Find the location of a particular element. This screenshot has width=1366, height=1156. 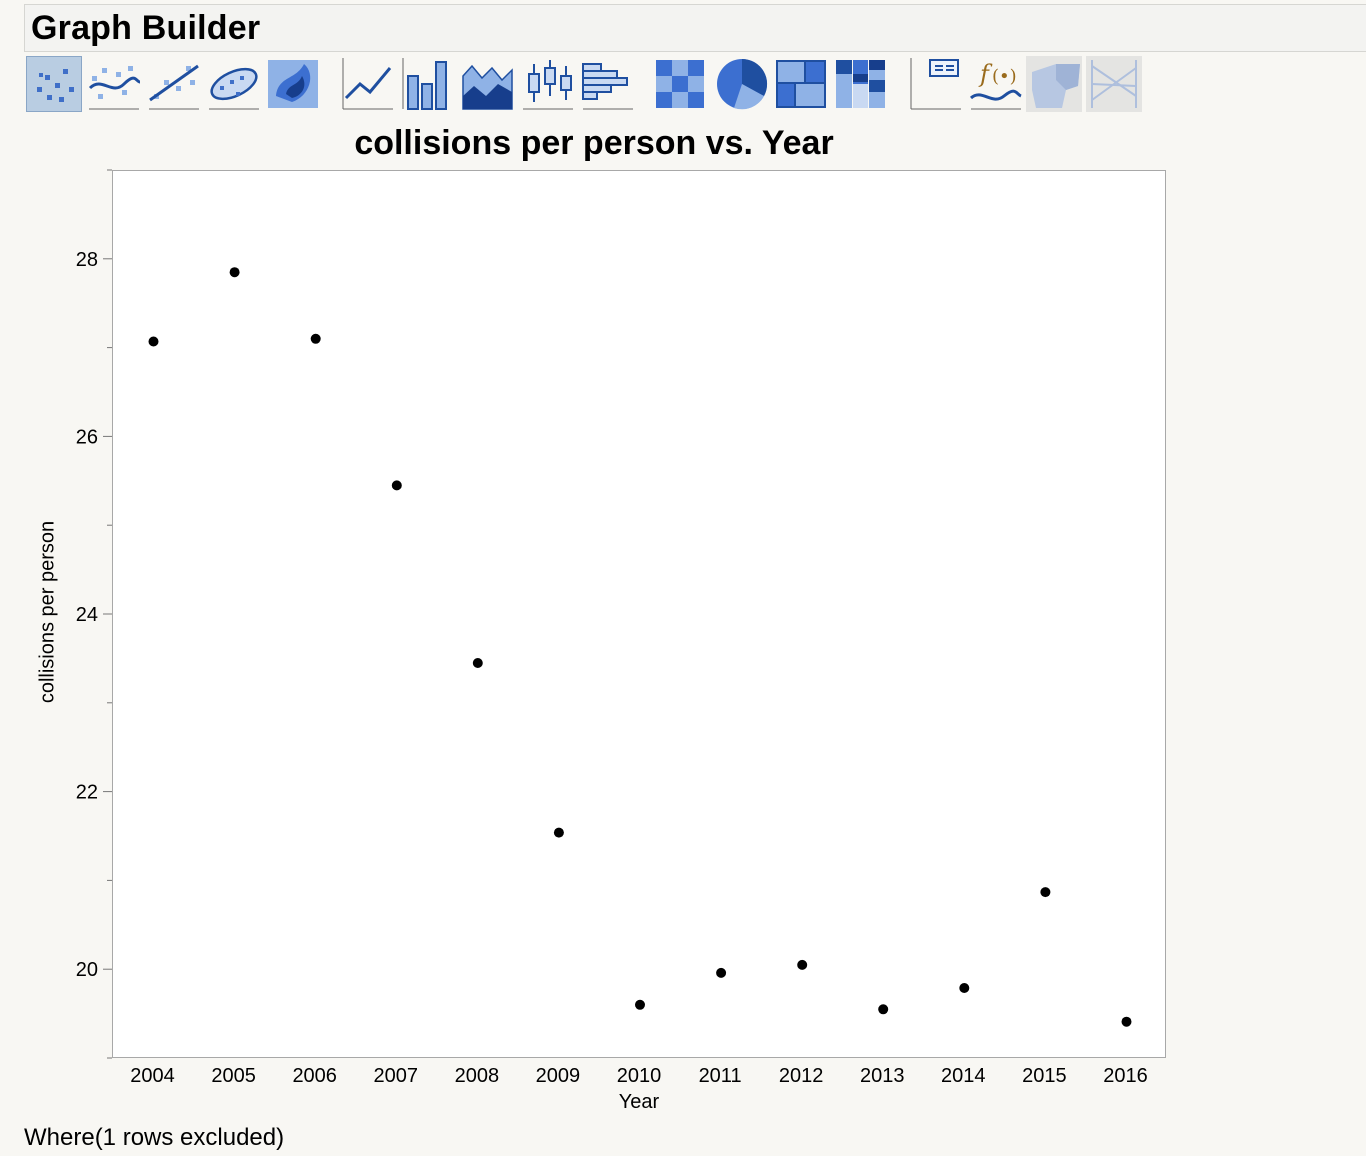

where-clause-note: Where(1 rows excluded) is located at coordinates (154, 1137).